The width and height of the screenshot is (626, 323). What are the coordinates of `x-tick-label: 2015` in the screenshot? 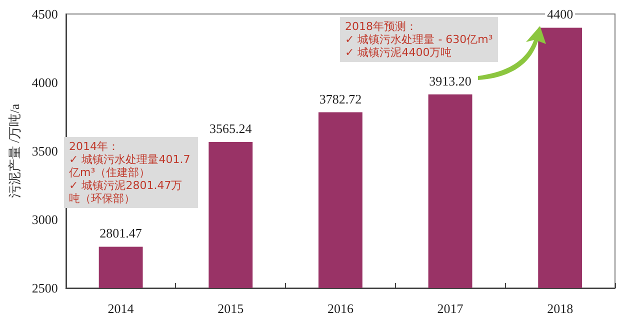 It's located at (231, 308).